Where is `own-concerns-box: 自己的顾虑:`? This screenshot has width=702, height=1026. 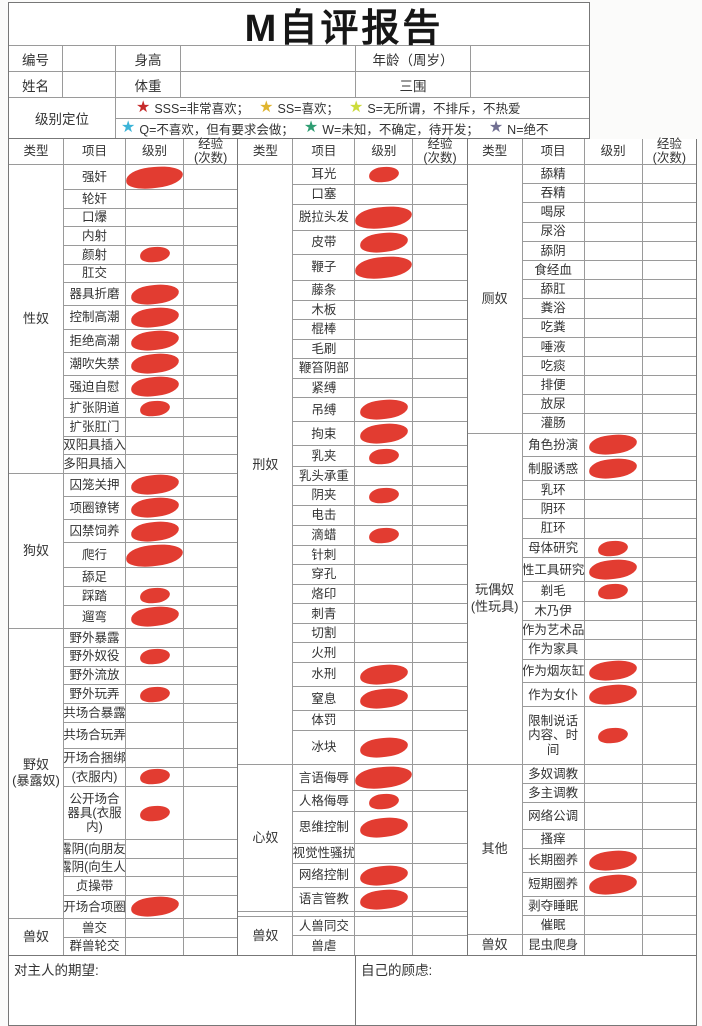
own-concerns-box: 自己的顾虑: is located at coordinates (526, 990).